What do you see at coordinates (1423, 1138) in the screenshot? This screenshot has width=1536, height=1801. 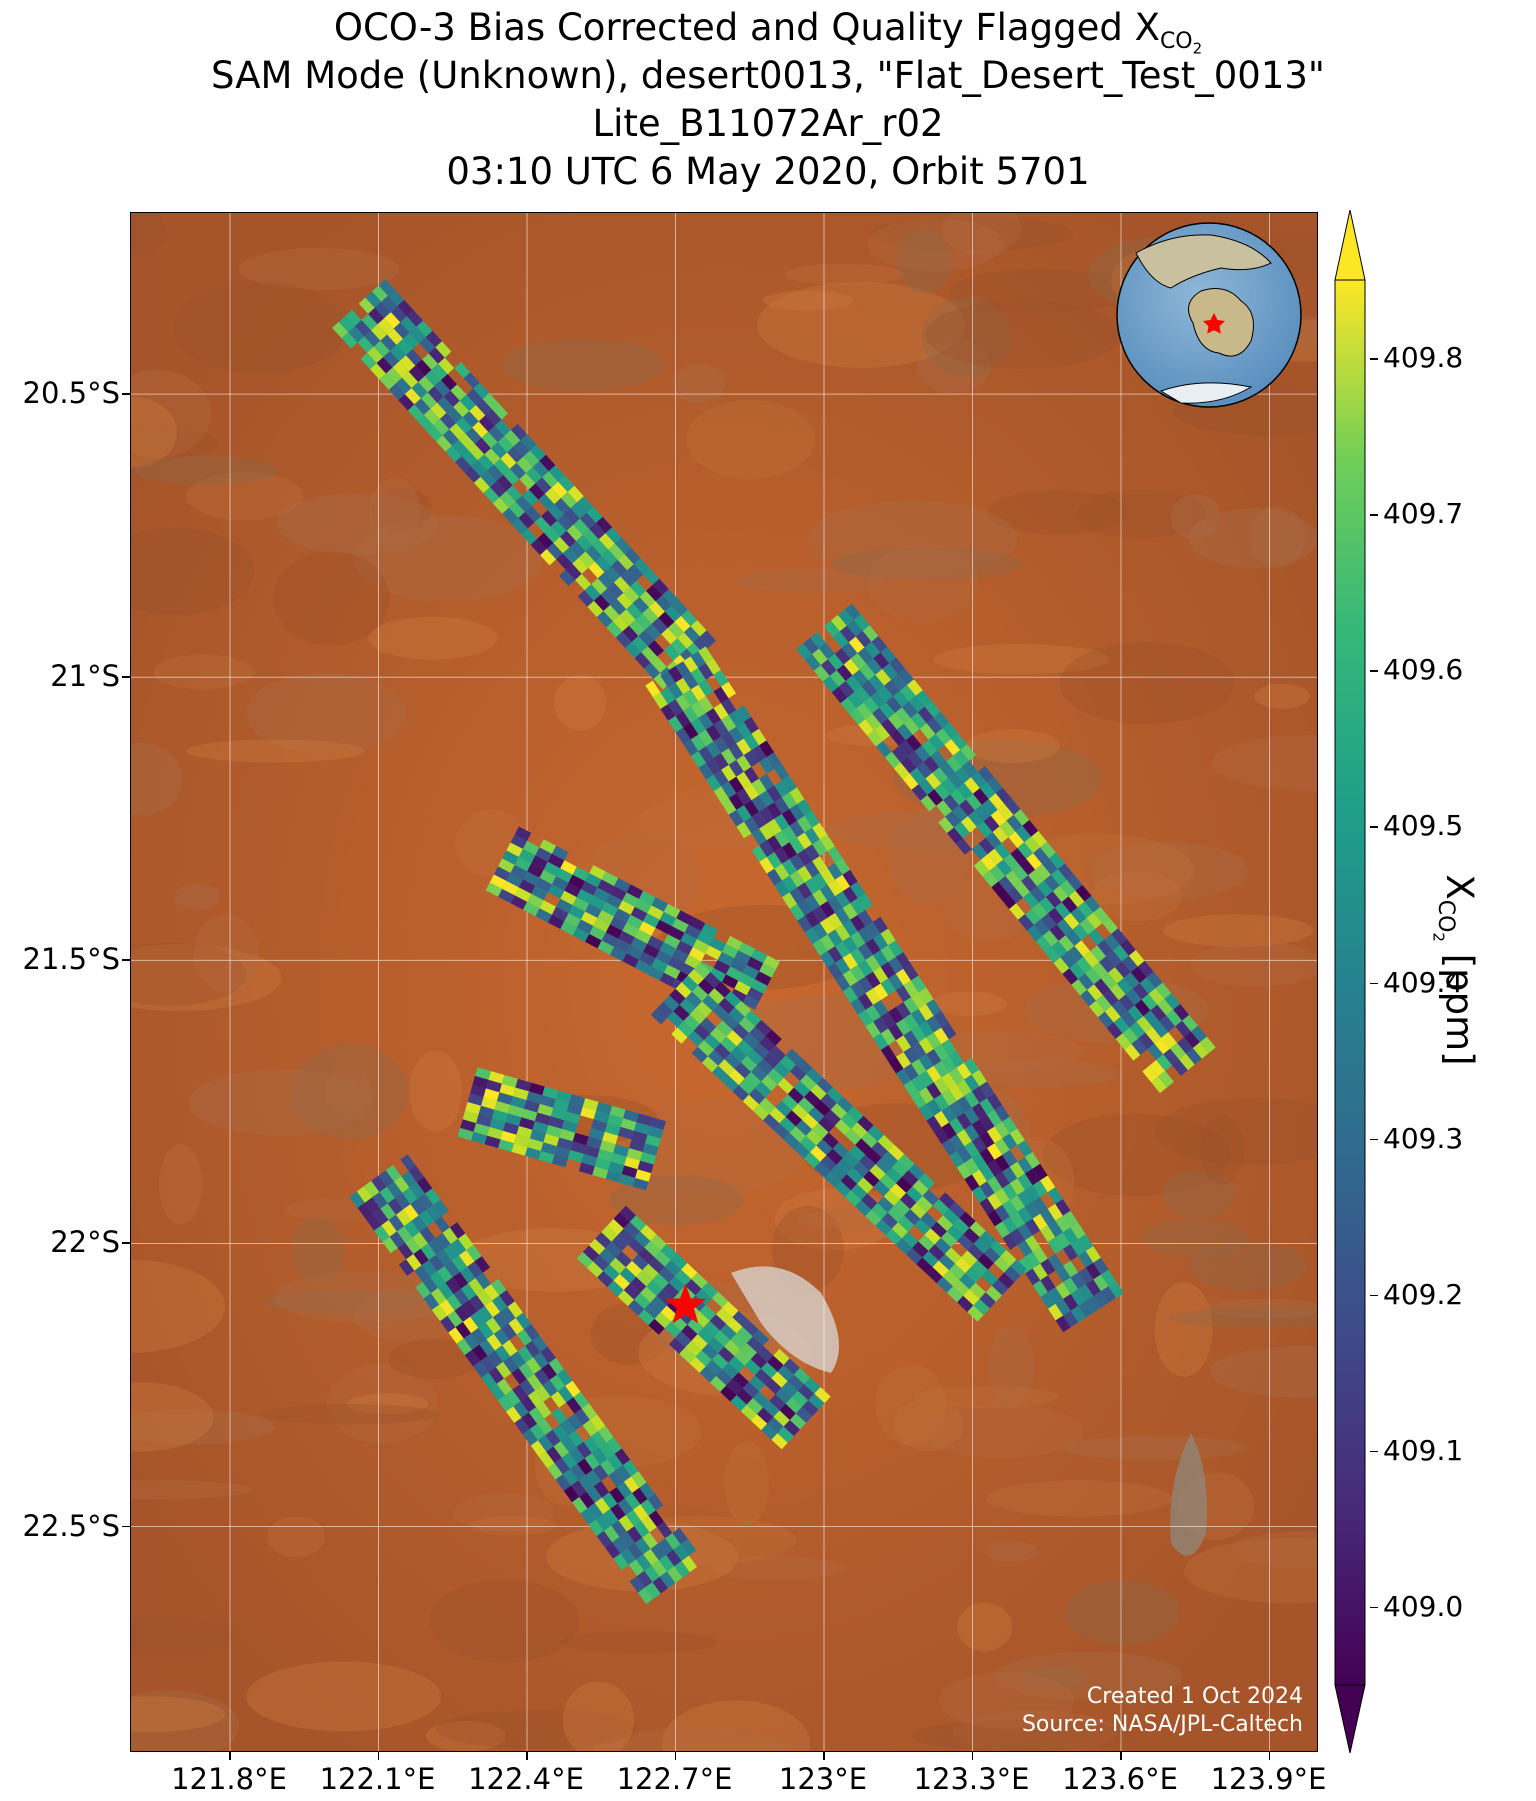 I see `colorbar-tick-label: 409.3` at bounding box center [1423, 1138].